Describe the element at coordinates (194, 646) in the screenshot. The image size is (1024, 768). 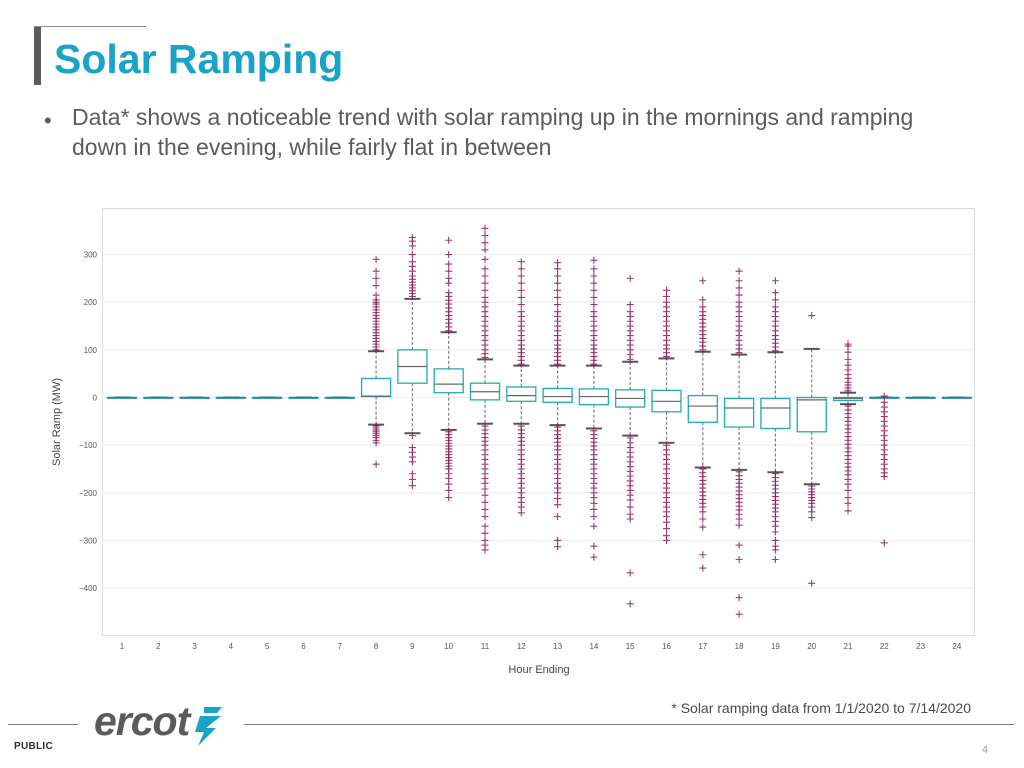
I see `x-tick-label: 3` at that location.